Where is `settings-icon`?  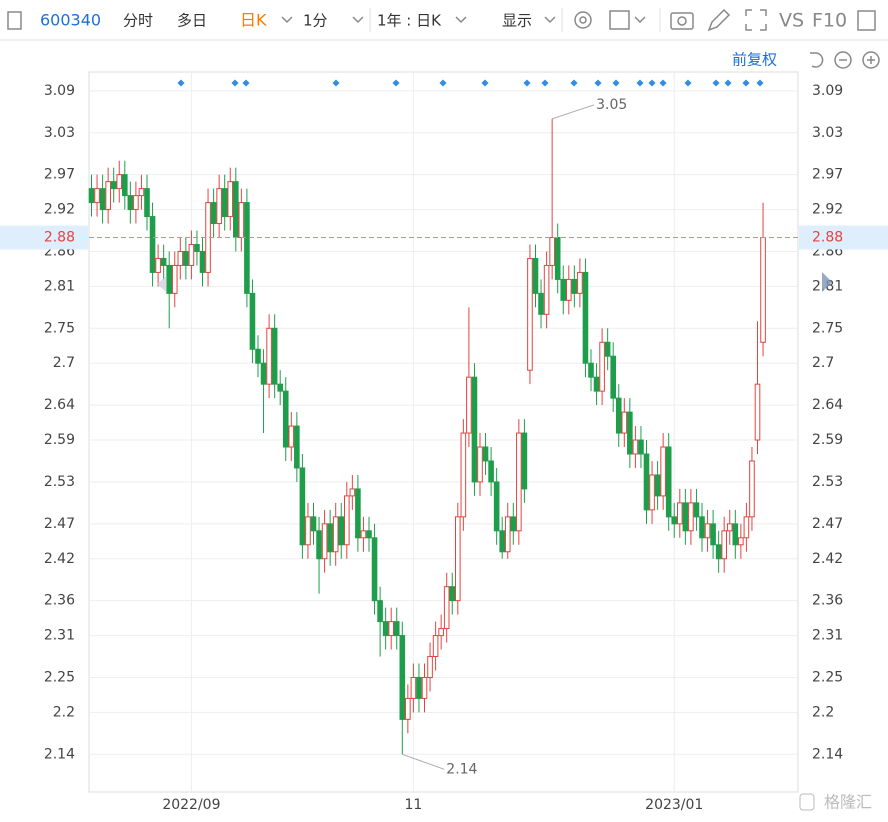
settings-icon is located at coordinates (583, 20).